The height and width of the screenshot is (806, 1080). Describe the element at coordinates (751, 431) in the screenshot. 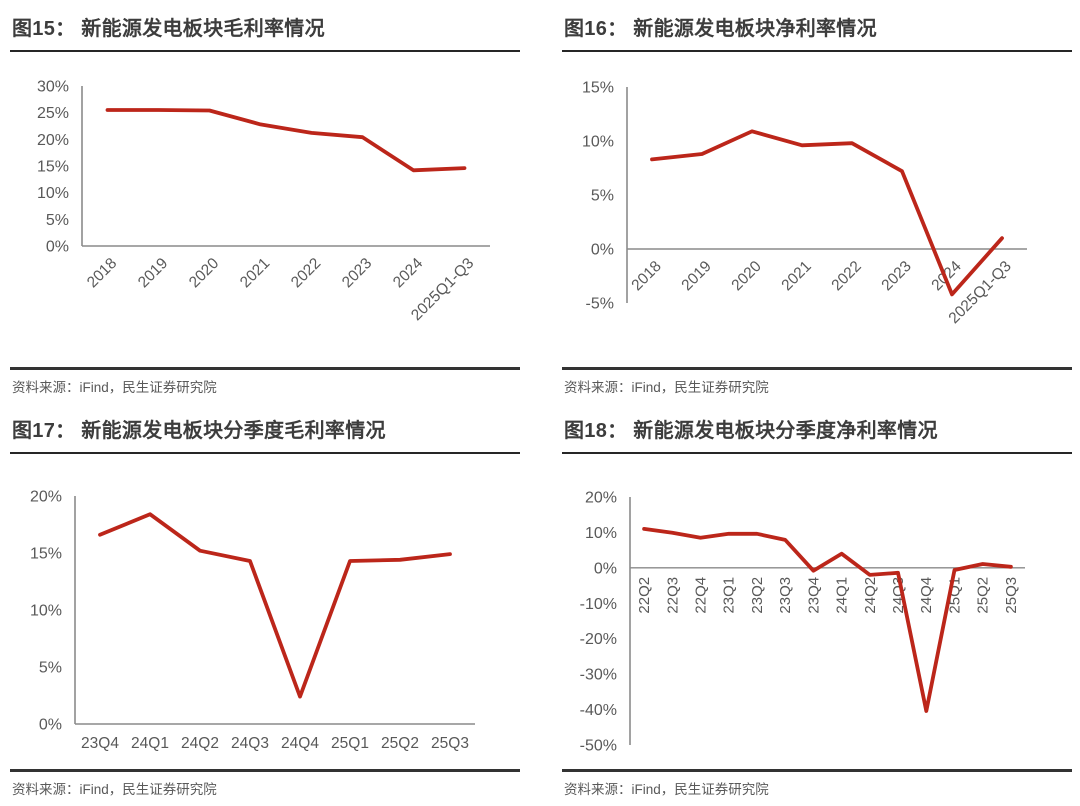

I see `figure-18-title: 图18： 新能源发电板块分季度净利率情况` at that location.